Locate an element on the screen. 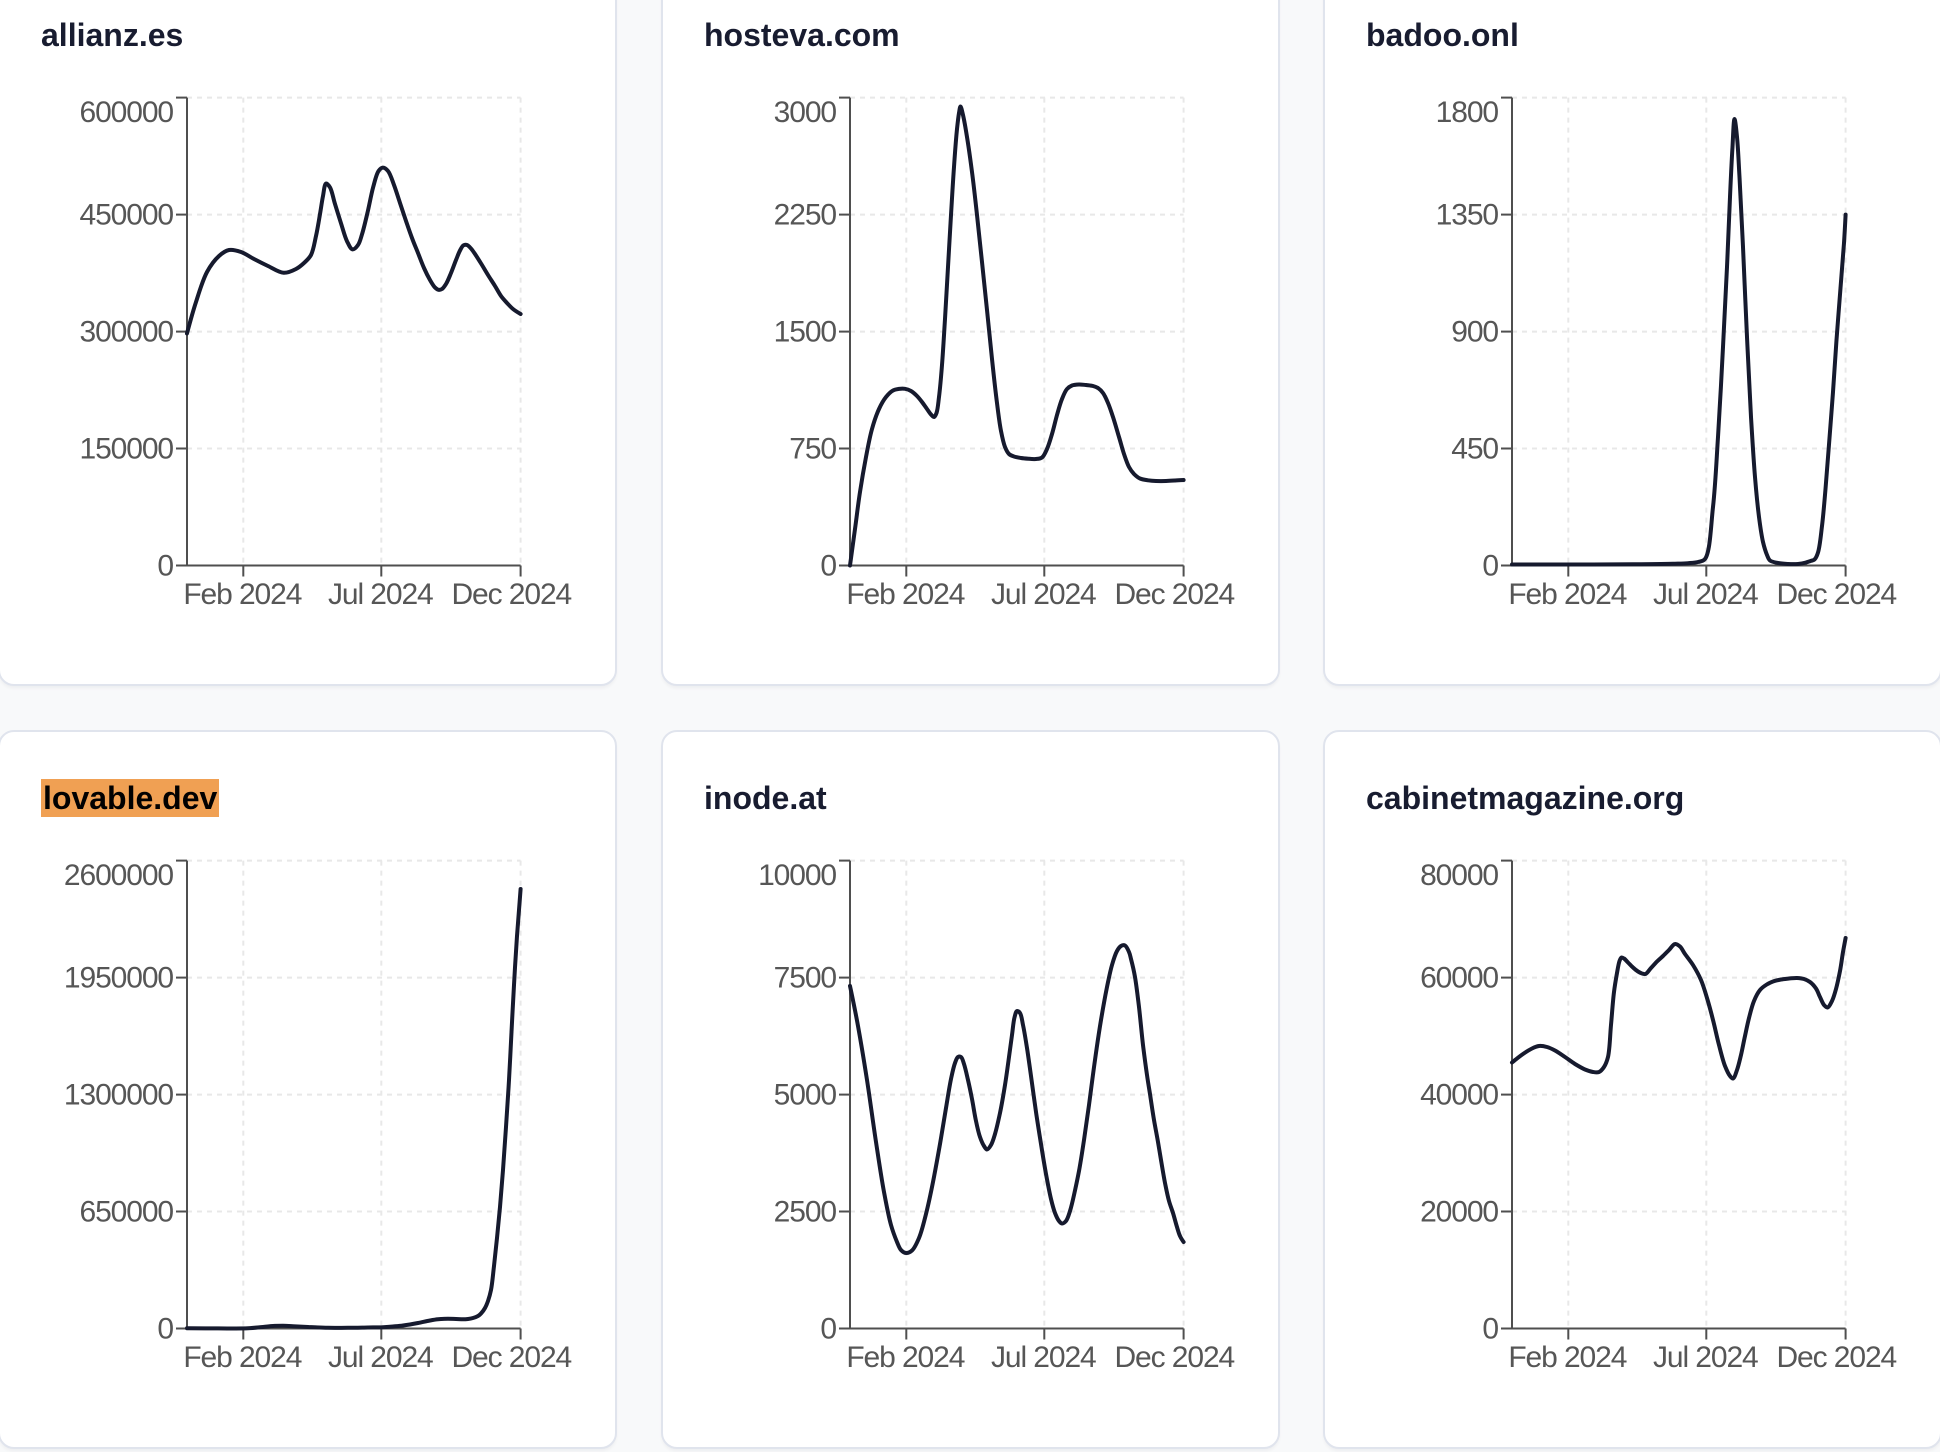 Image resolution: width=1940 pixels, height=1452 pixels. svg-text: 750 is located at coordinates (812, 449).